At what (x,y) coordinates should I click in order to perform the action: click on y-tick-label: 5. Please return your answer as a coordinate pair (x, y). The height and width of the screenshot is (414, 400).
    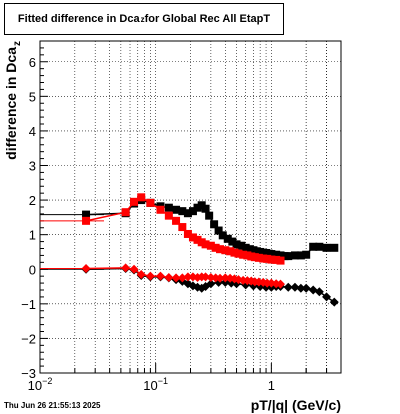
    Looking at the image, I should click on (32, 96).